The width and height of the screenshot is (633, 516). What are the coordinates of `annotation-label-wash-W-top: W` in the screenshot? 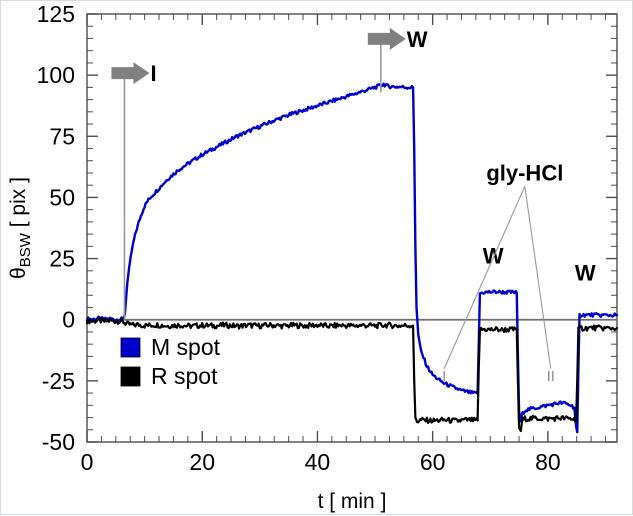 It's located at (417, 39).